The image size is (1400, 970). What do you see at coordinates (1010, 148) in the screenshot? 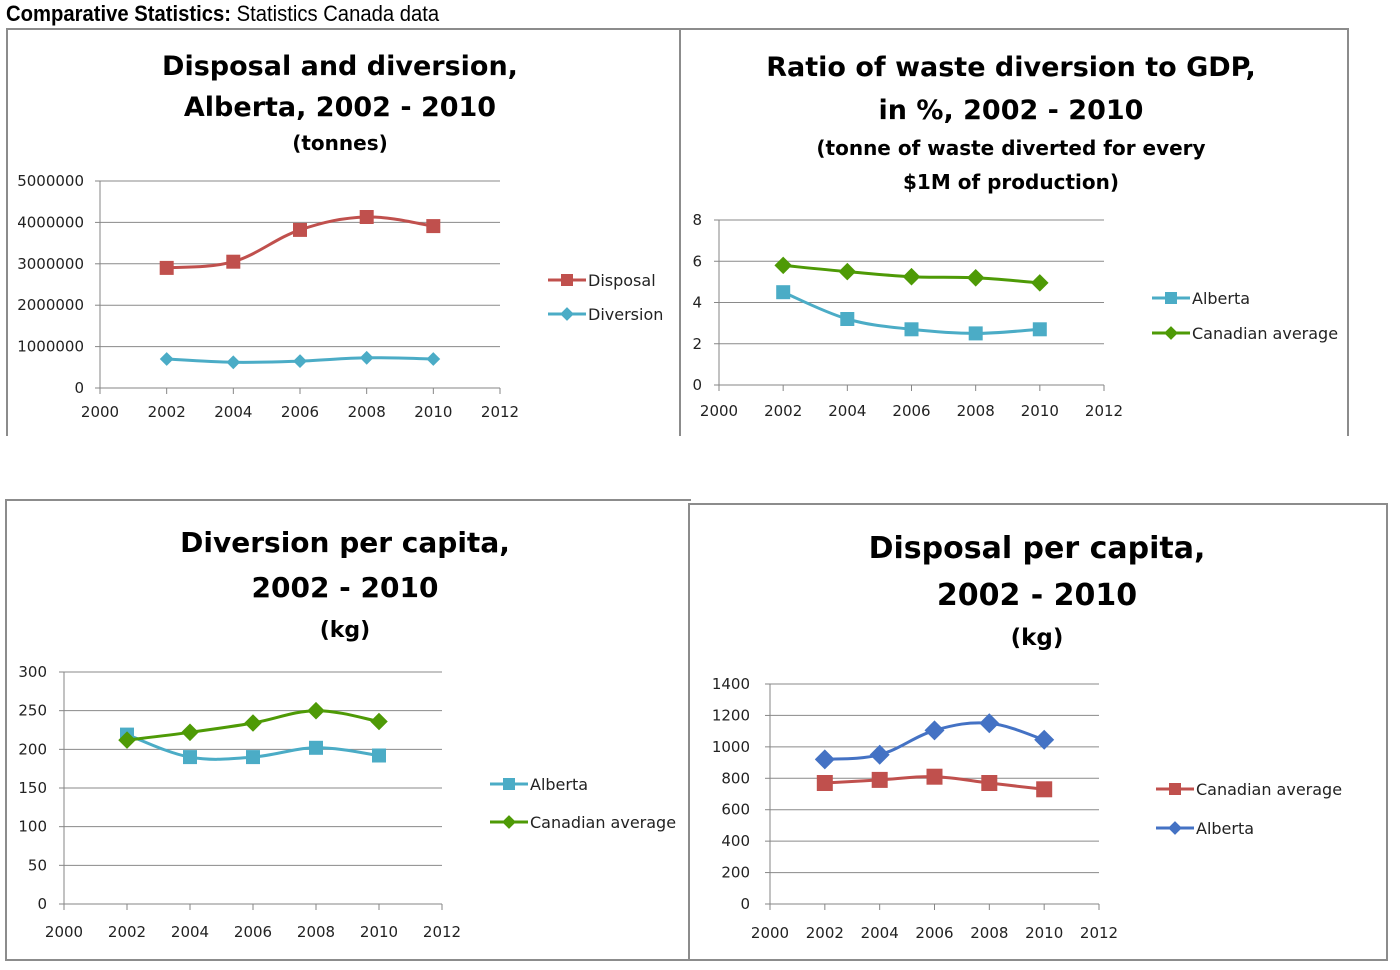
I see `chart1-subtitle-line: (tonne of waste diverted for every` at bounding box center [1010, 148].